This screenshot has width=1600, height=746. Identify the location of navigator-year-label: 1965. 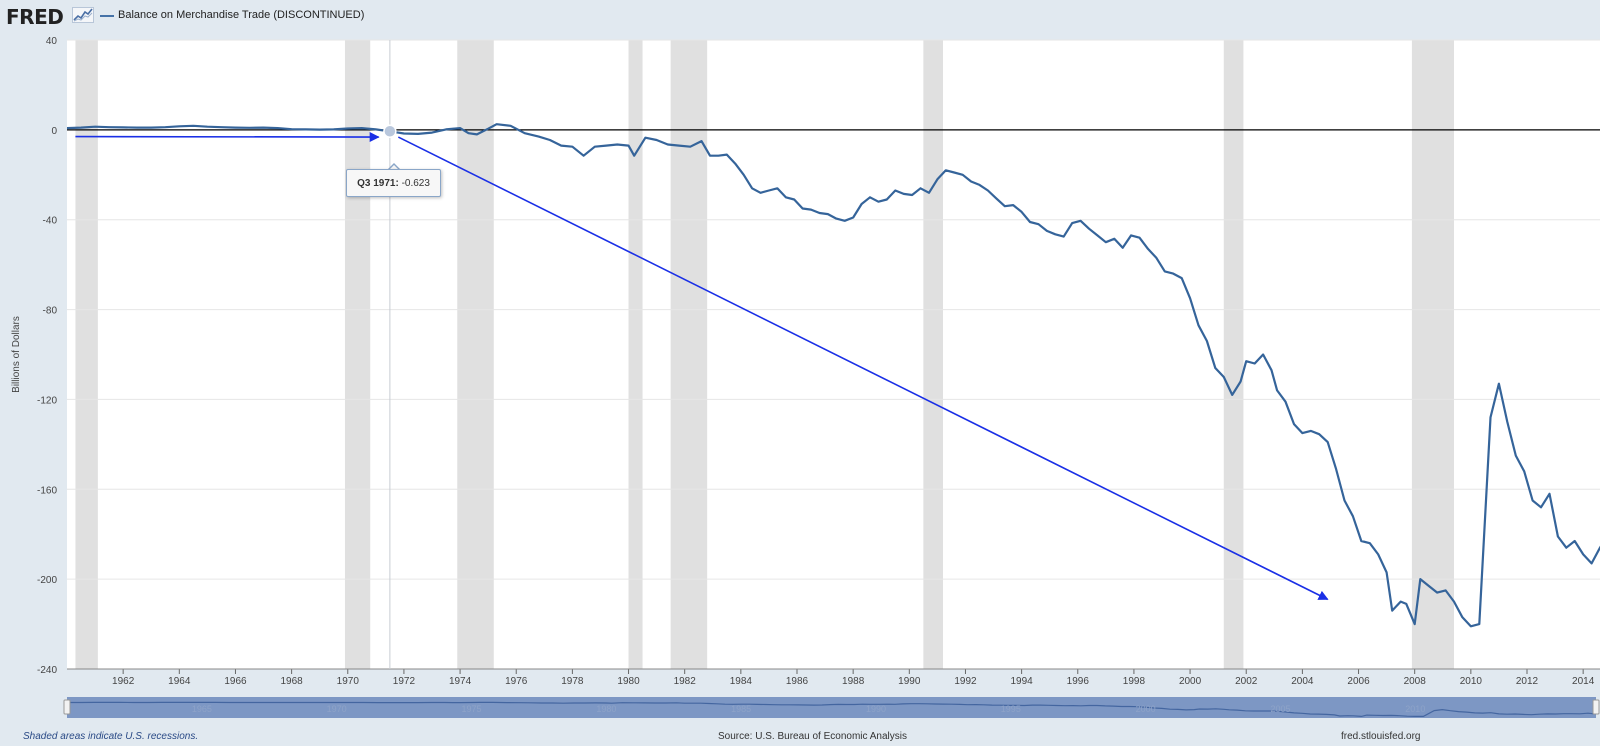
(202, 709).